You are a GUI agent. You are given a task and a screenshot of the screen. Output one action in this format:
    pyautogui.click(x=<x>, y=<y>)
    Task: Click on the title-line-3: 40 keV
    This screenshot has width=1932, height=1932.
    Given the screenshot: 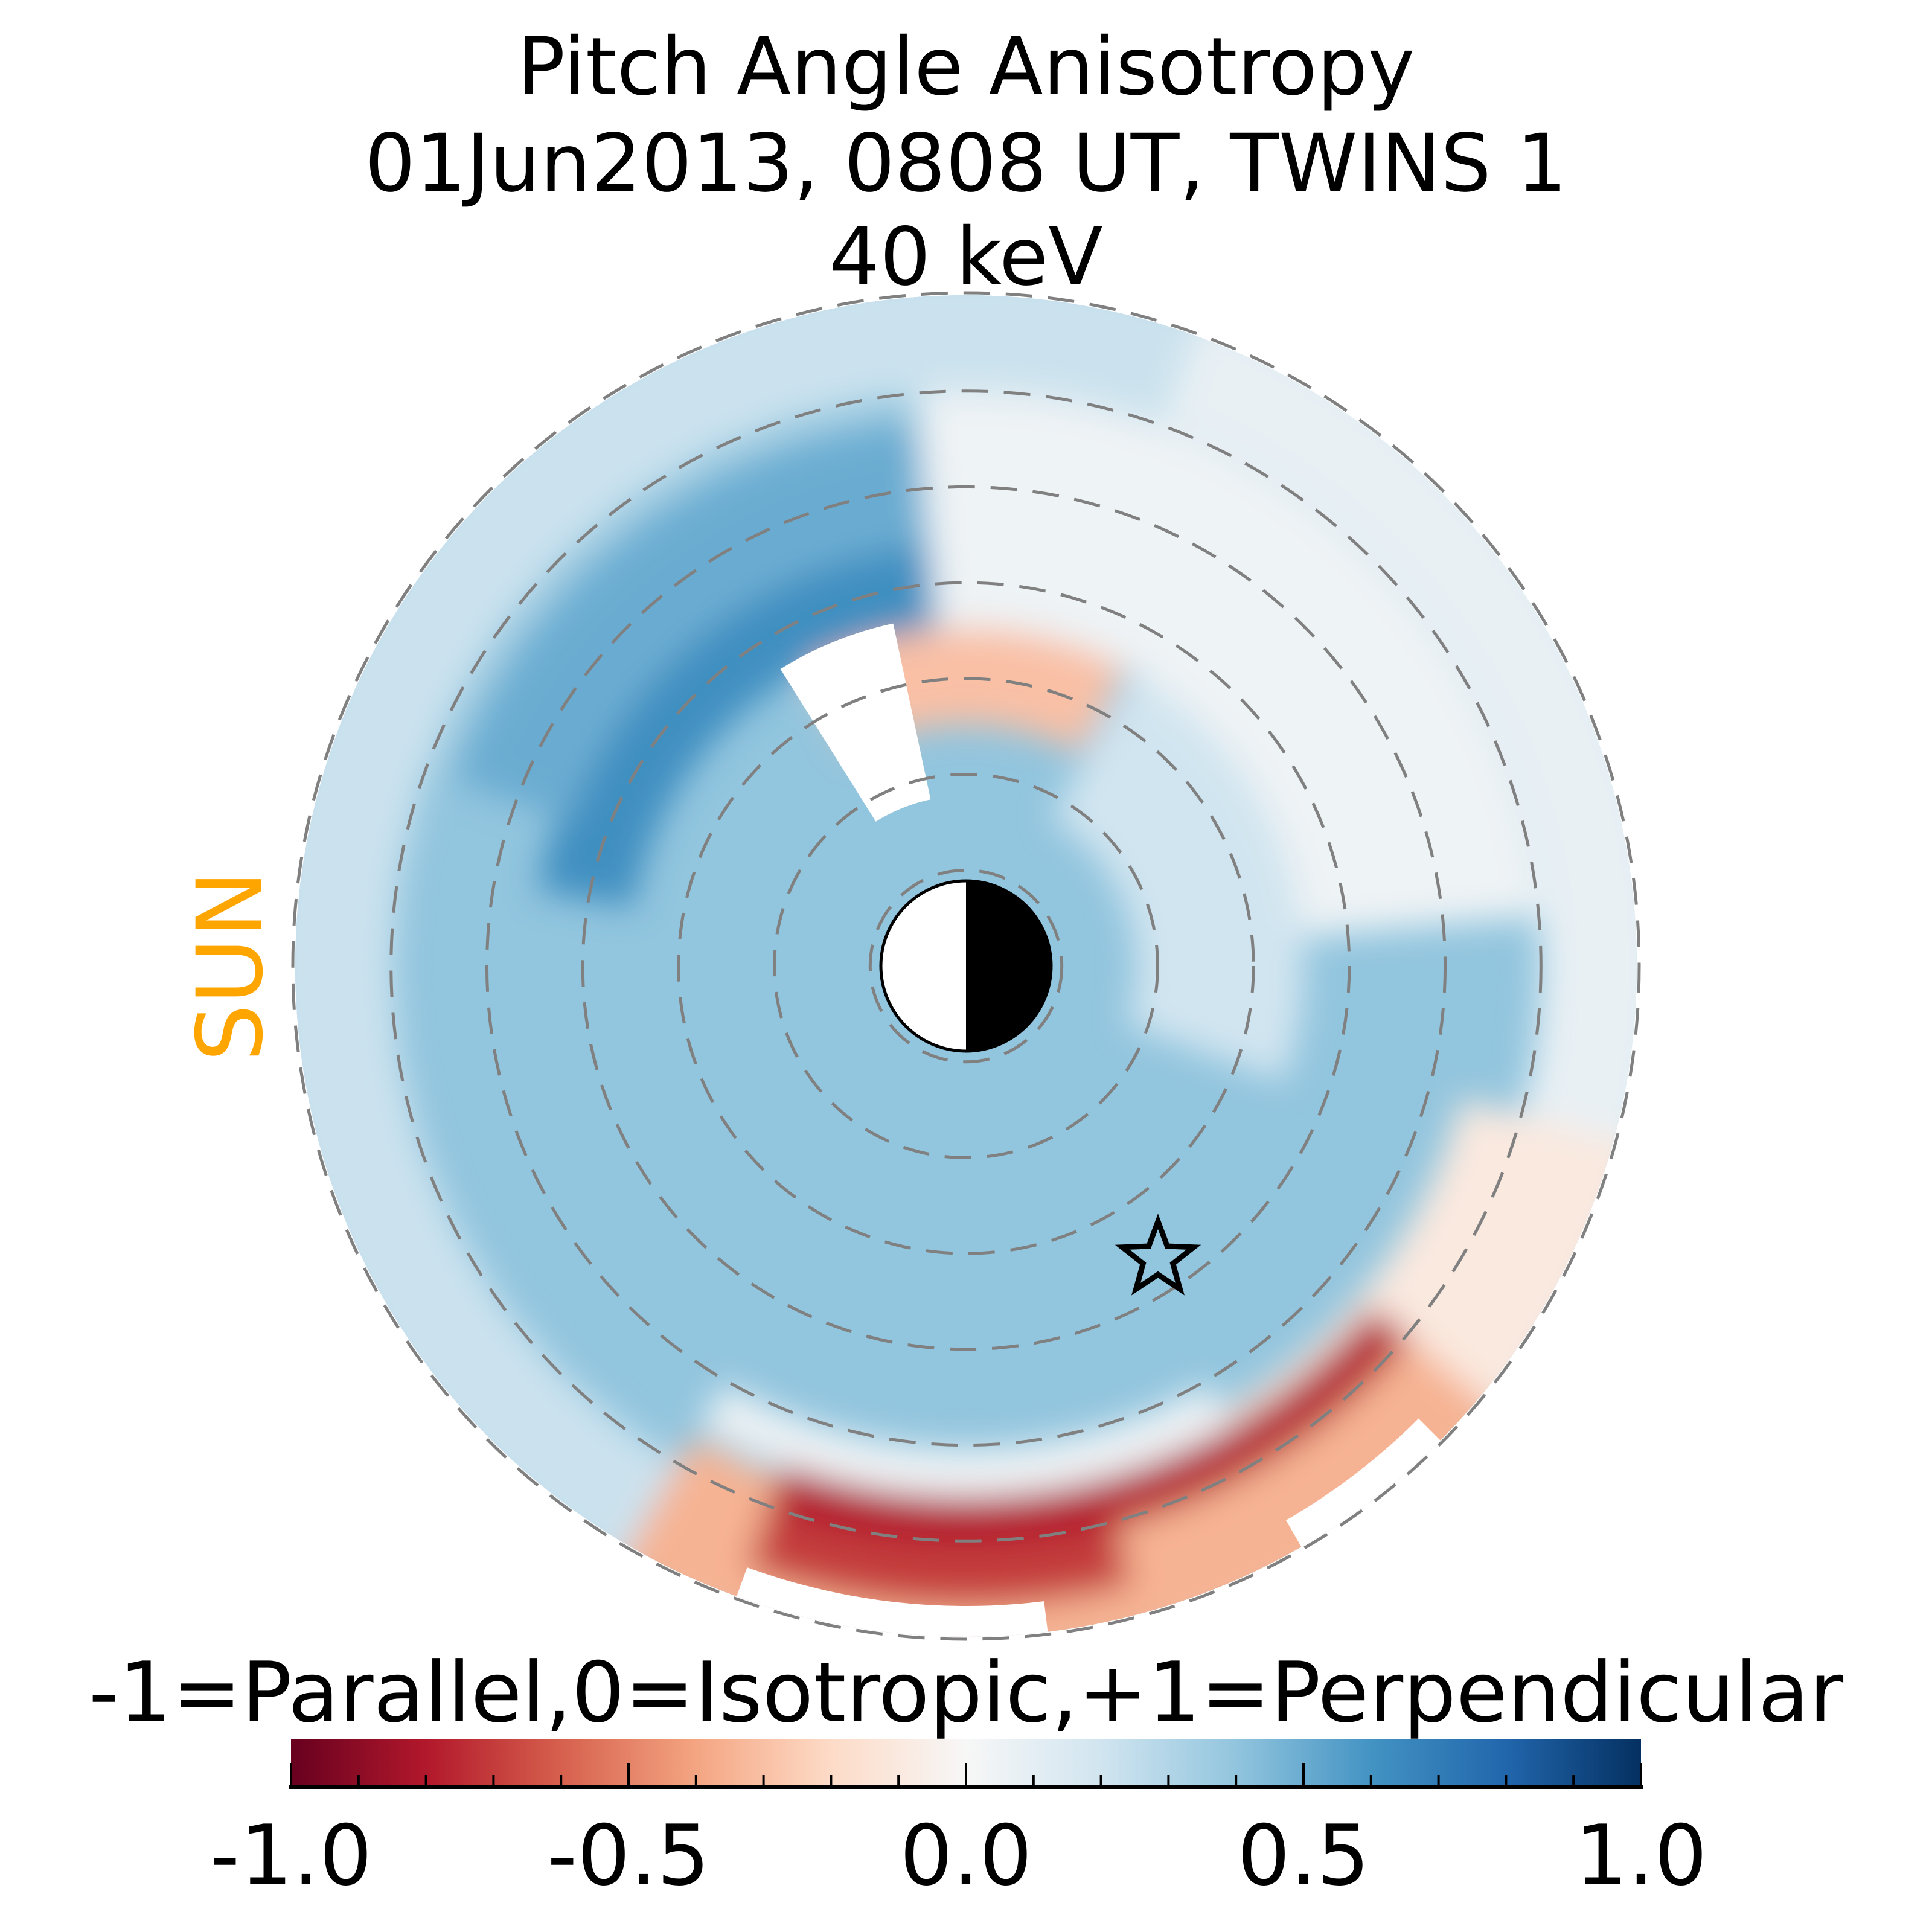 What is the action you would take?
    pyautogui.click(x=966, y=257)
    